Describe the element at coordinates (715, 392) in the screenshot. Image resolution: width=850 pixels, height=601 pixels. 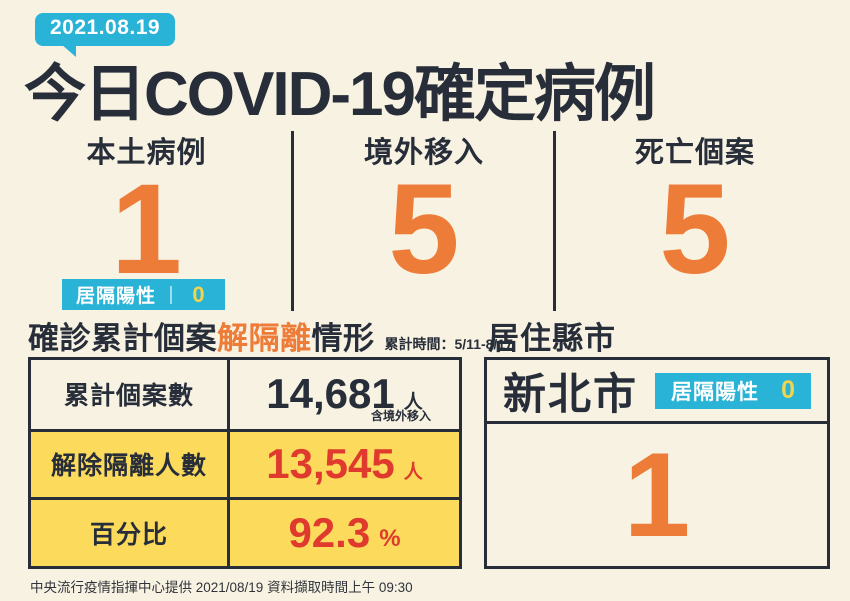
I see `residence-quarantine-label: 居隔陽性` at that location.